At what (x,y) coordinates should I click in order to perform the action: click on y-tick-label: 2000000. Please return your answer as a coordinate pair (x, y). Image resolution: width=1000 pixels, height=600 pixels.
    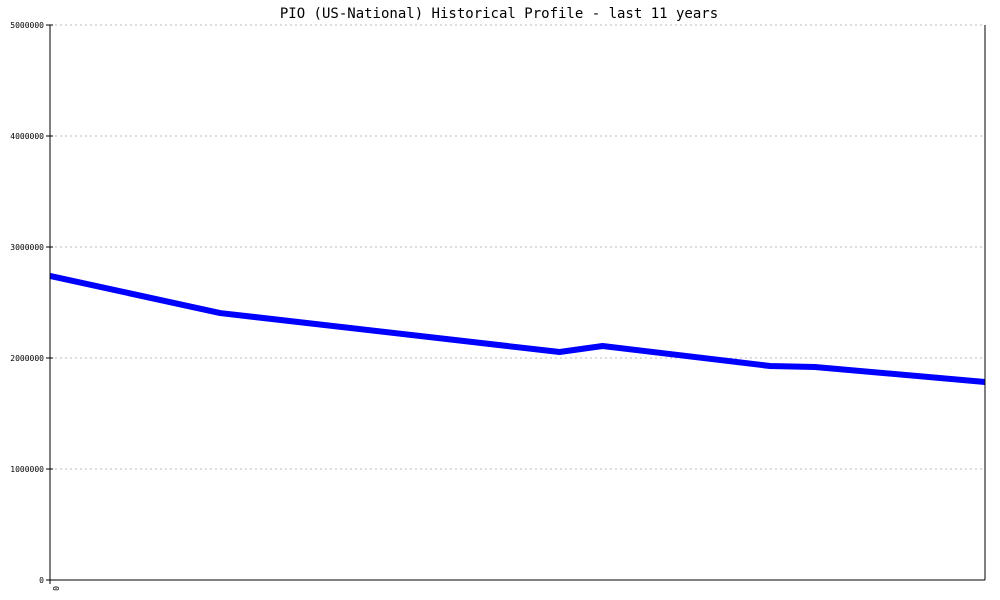
    Looking at the image, I should click on (27, 358).